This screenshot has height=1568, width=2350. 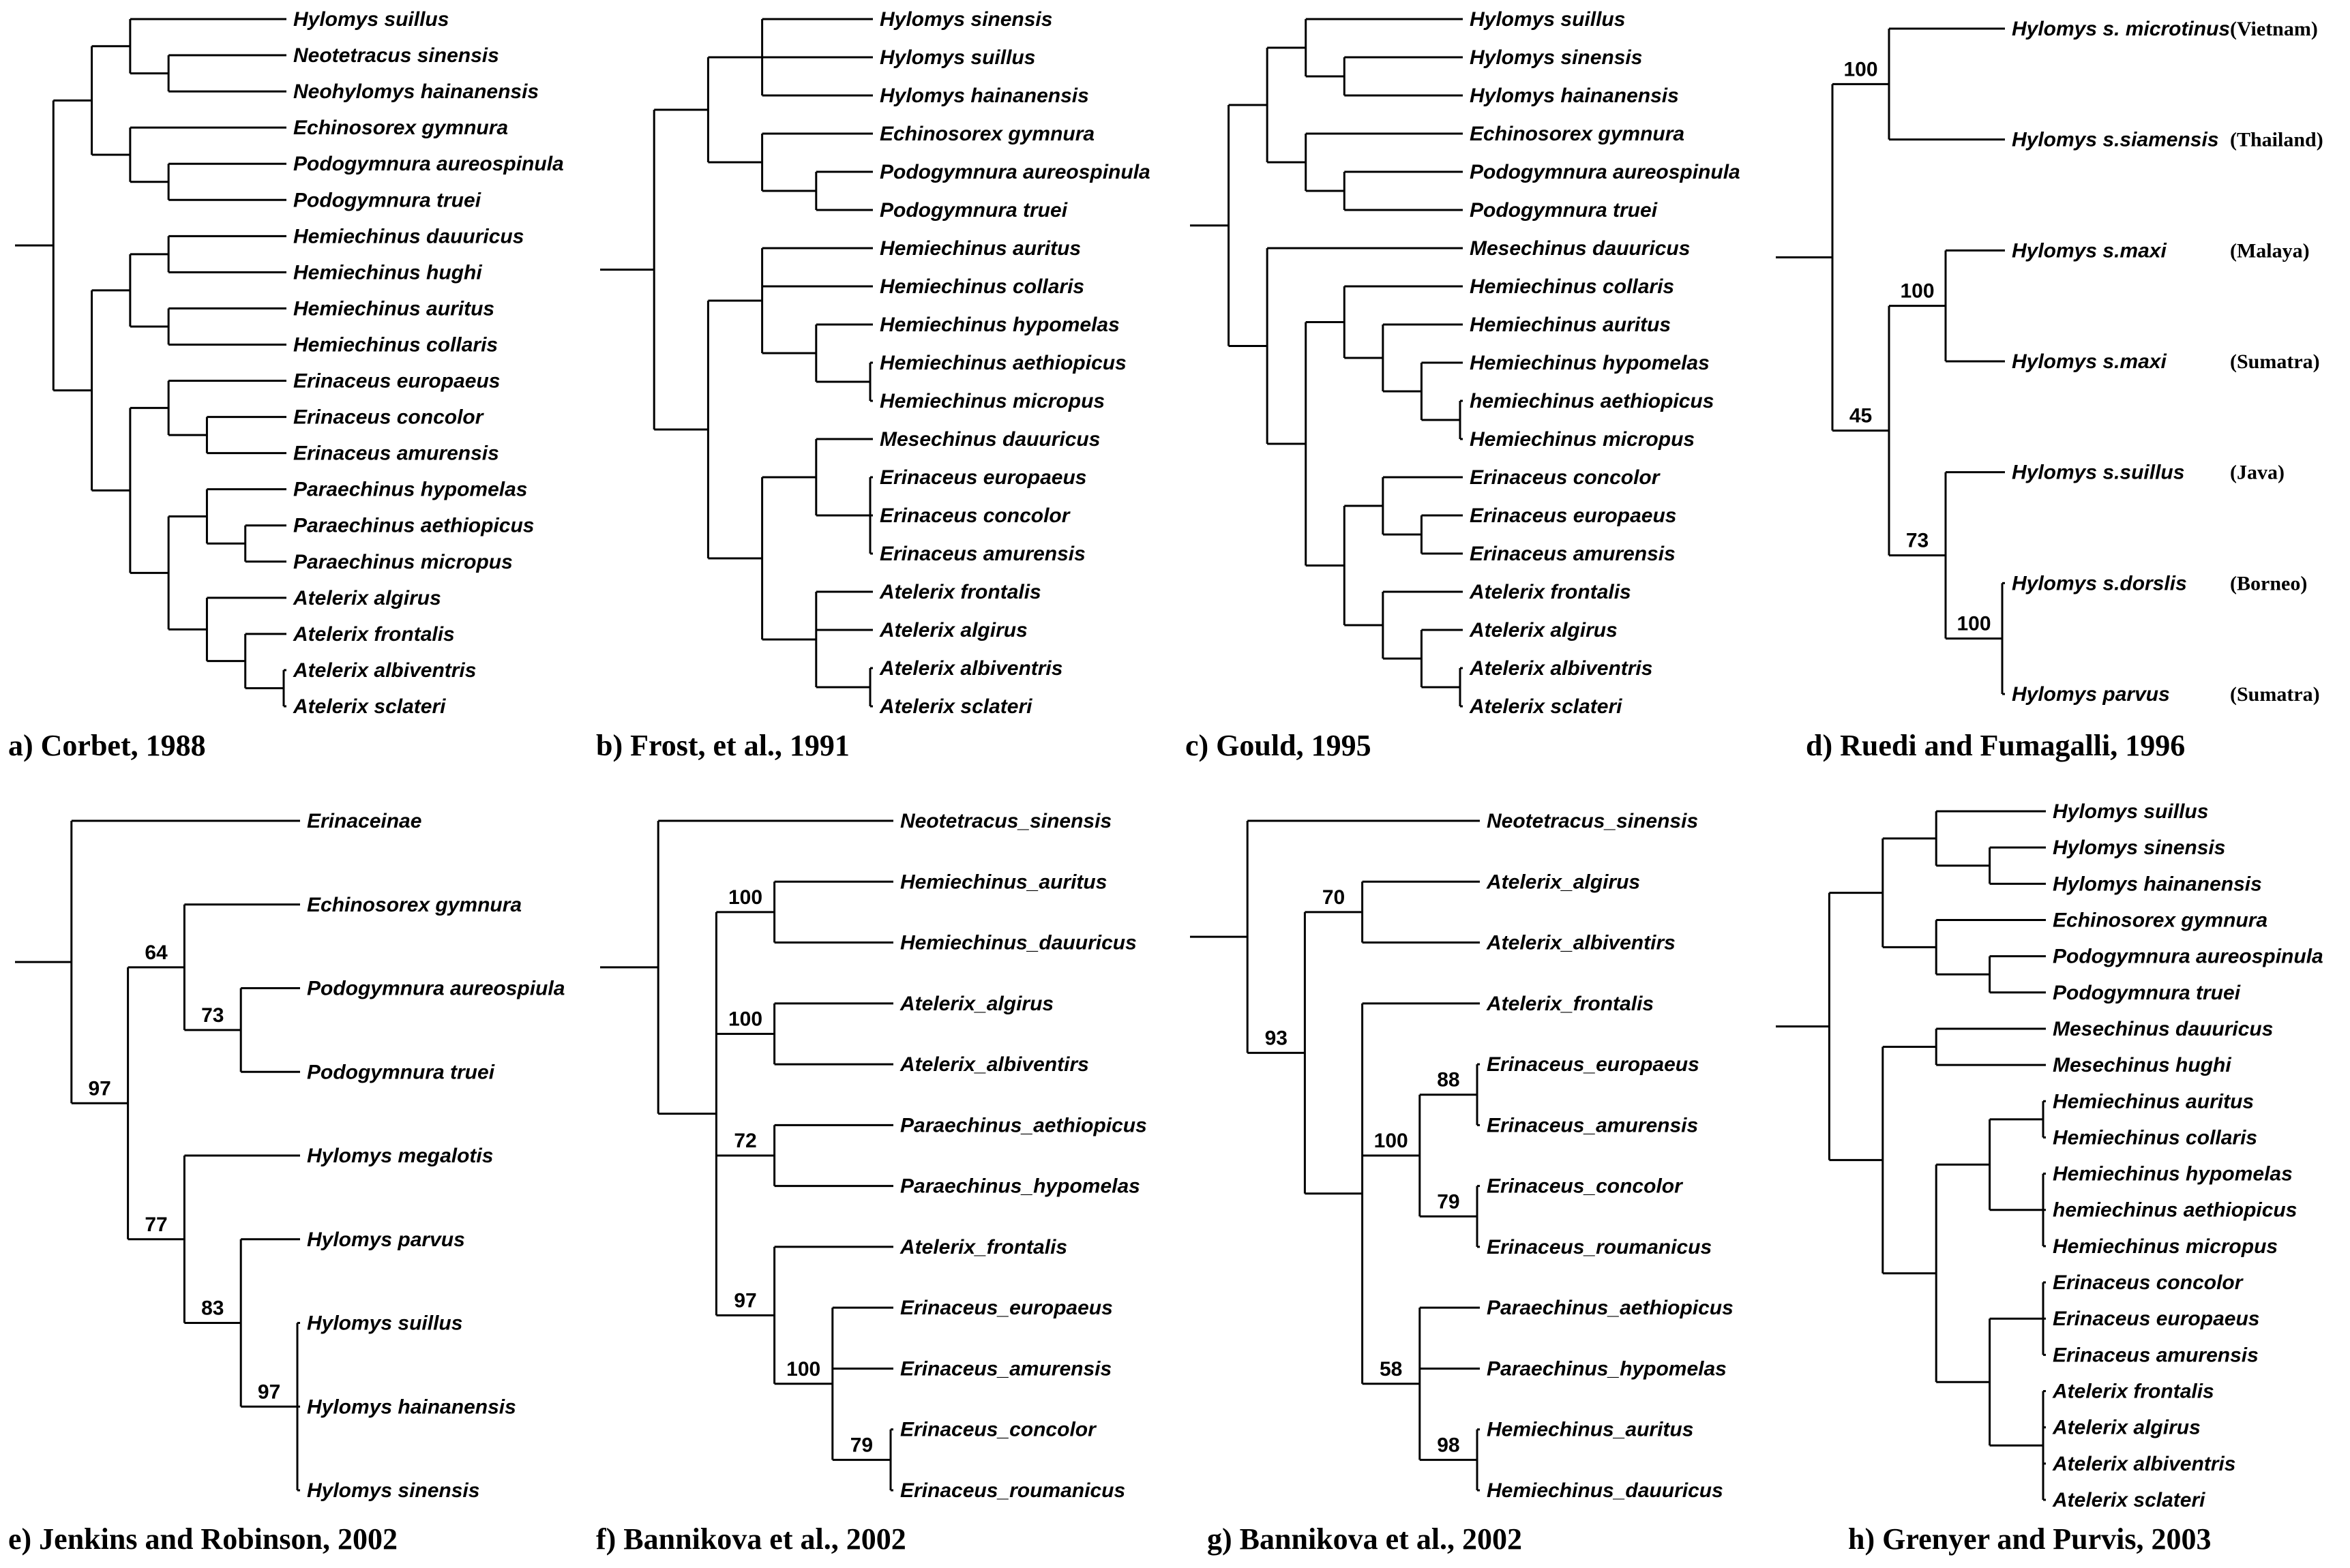 What do you see at coordinates (1582, 439) in the screenshot?
I see `taxon-label: Hemiechinus micropus` at bounding box center [1582, 439].